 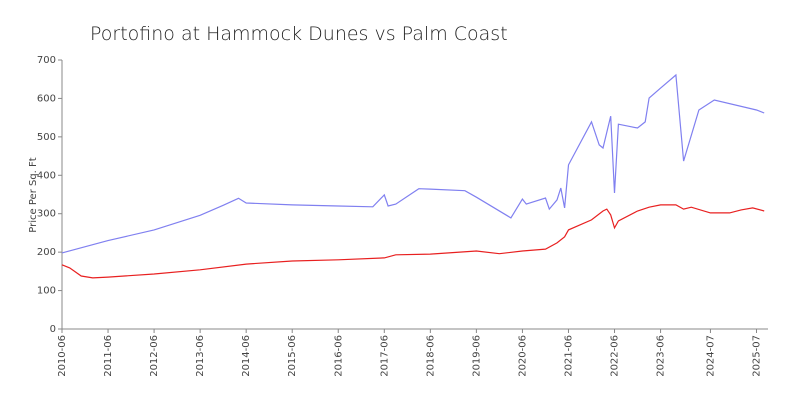 What do you see at coordinates (522, 356) in the screenshot?
I see `x-tick-label: 2020-06` at bounding box center [522, 356].